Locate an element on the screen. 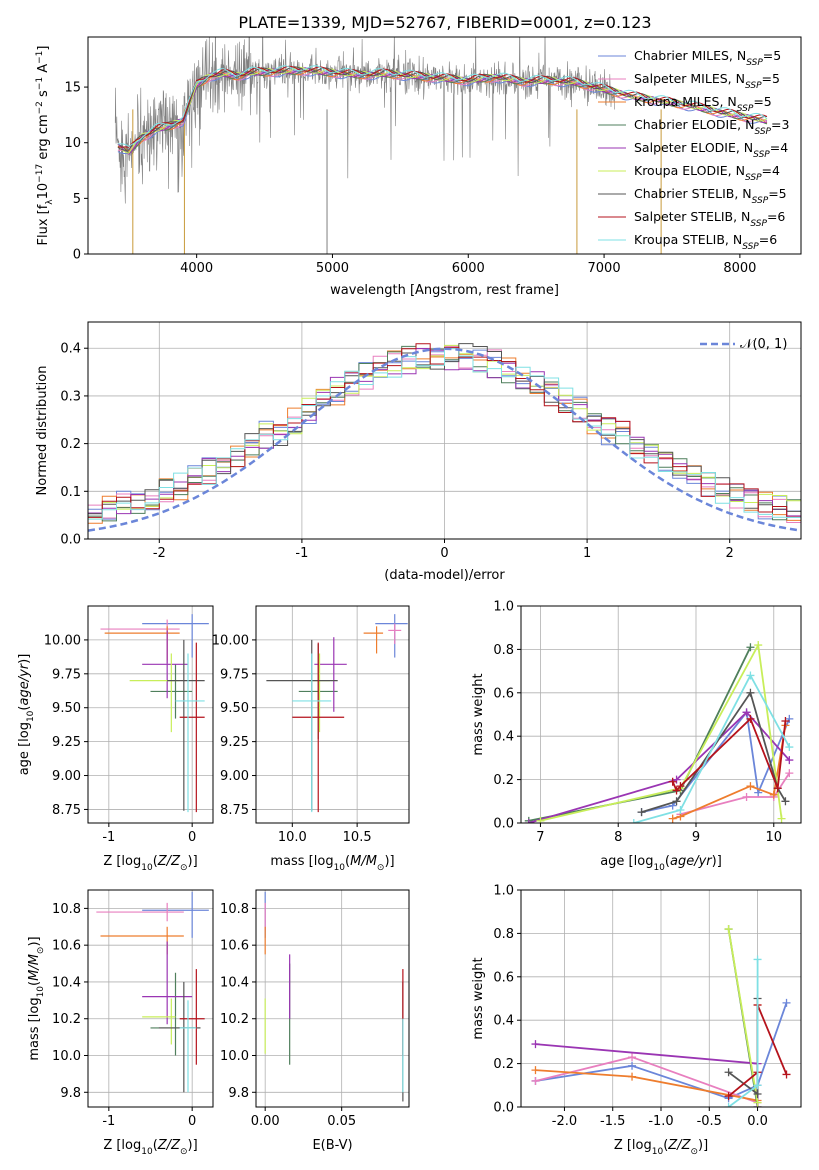  y-axis-label: mass weight is located at coordinates (478, 998).